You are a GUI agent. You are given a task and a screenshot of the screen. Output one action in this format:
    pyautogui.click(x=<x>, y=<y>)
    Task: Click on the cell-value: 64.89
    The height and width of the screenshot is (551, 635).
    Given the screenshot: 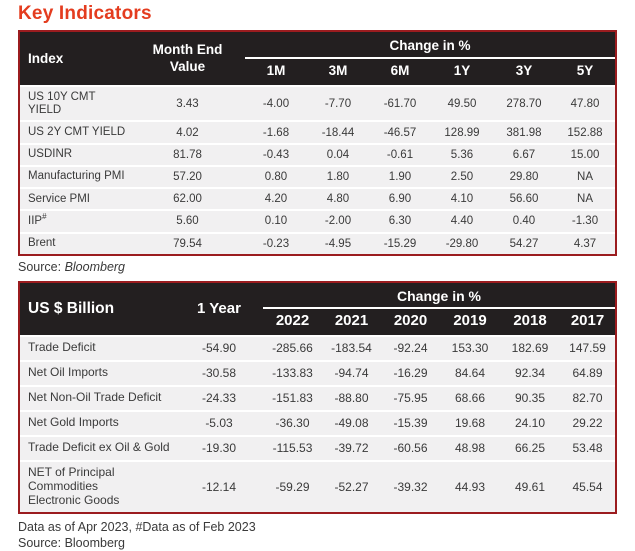 What is the action you would take?
    pyautogui.click(x=588, y=372)
    